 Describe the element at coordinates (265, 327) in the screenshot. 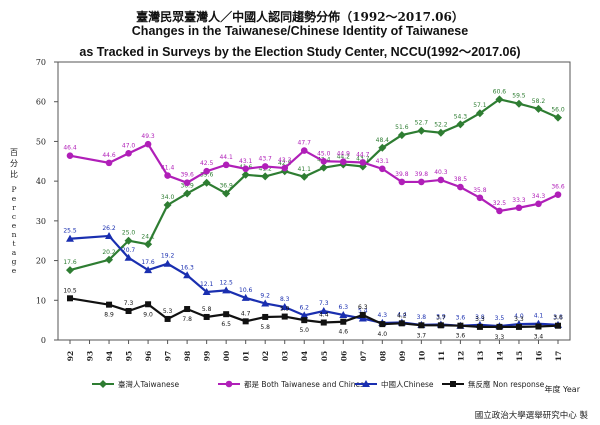

I see `data-label: 5.8` at that location.